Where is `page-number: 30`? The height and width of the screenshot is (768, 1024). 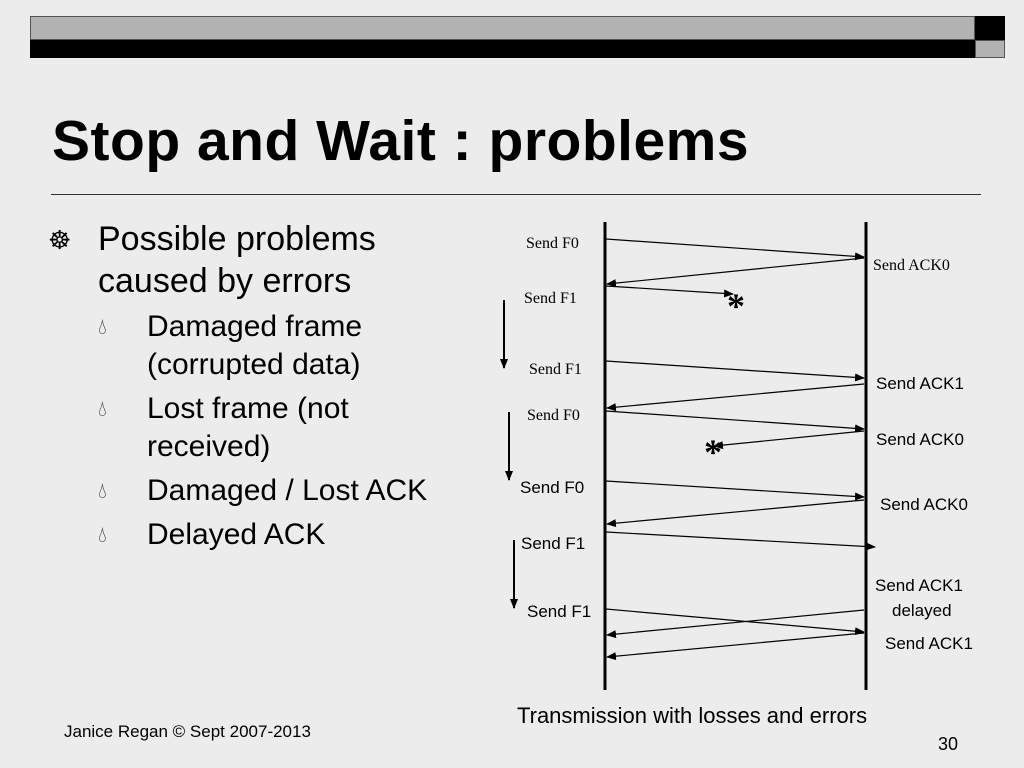
page-number: 30 is located at coordinates (948, 744).